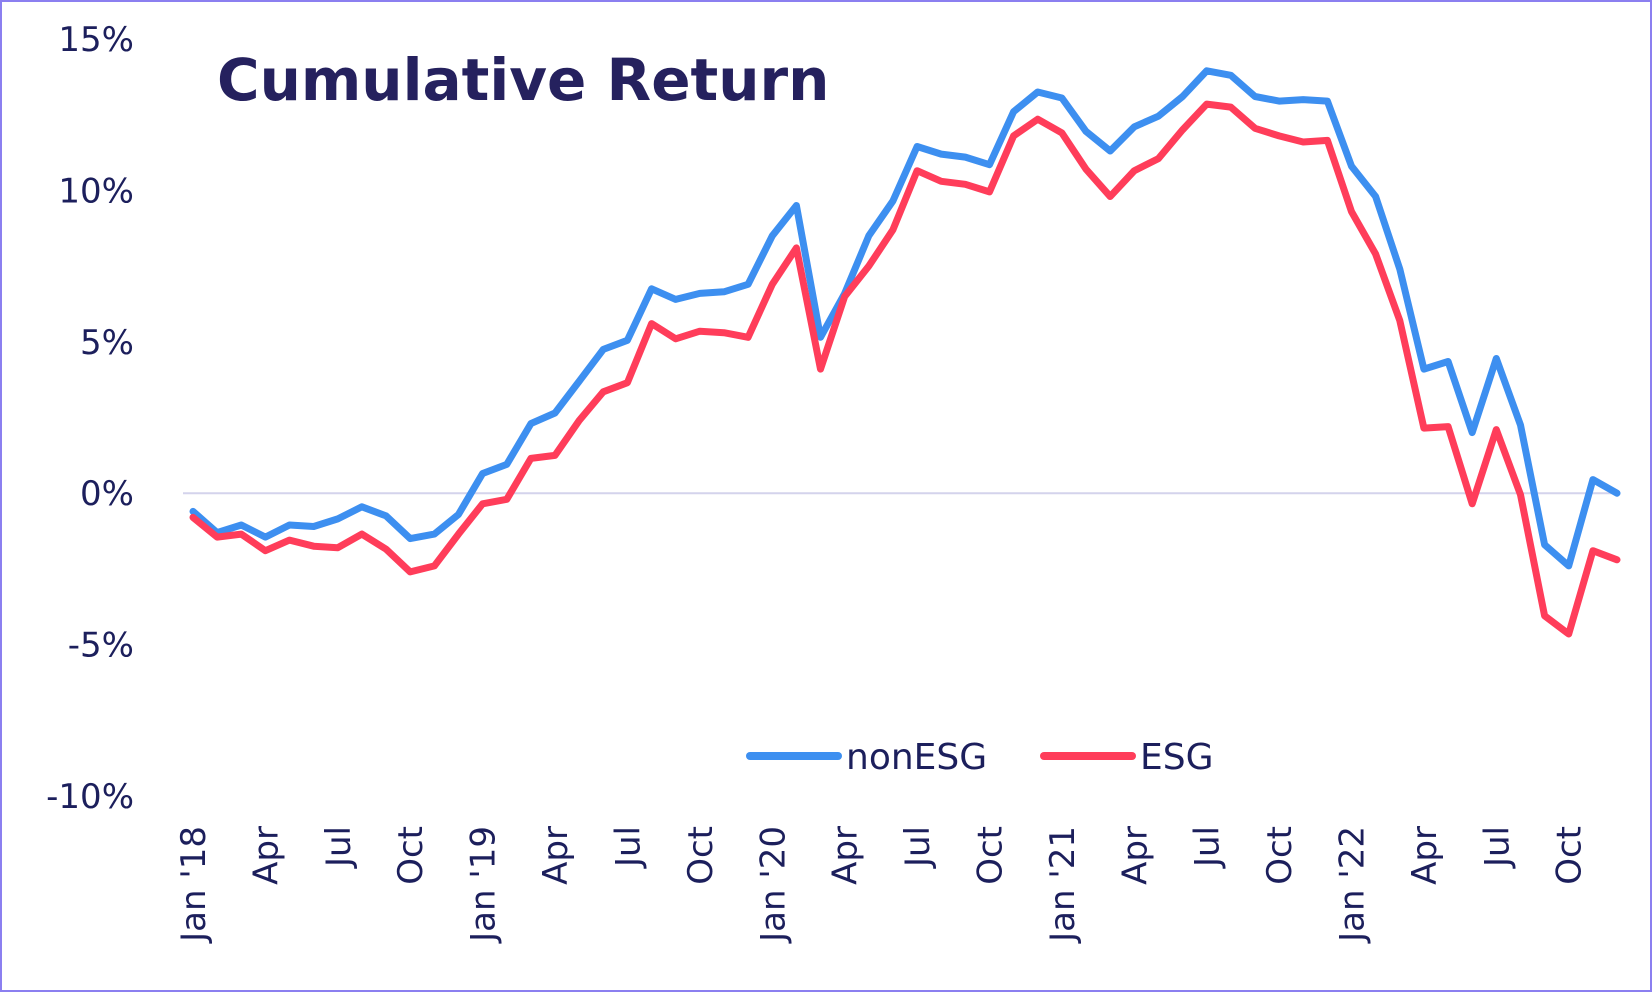 Image resolution: width=1652 pixels, height=992 pixels. What do you see at coordinates (523, 80) in the screenshot?
I see `chart-title: Cumulative Return` at bounding box center [523, 80].